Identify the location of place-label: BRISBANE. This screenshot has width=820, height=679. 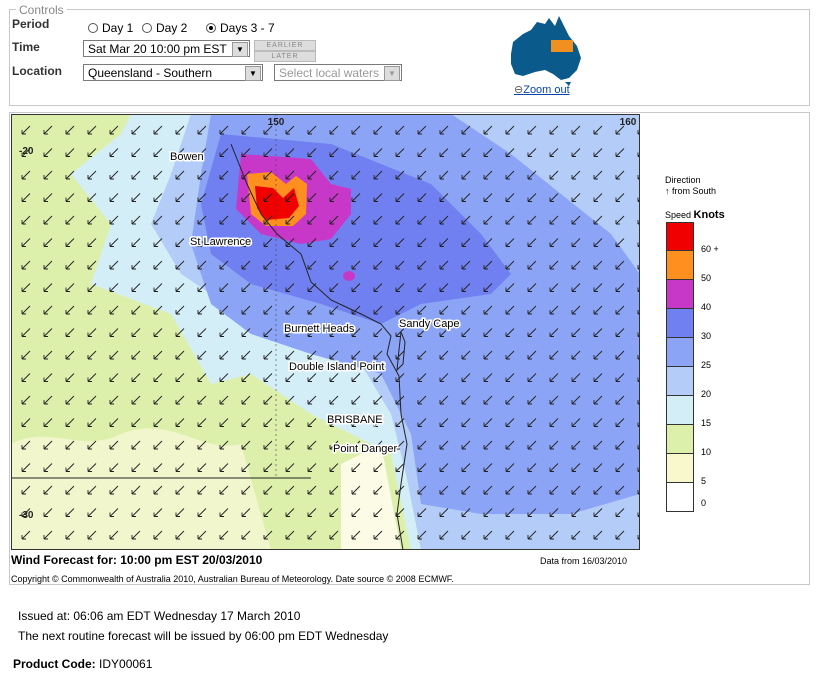
(355, 420).